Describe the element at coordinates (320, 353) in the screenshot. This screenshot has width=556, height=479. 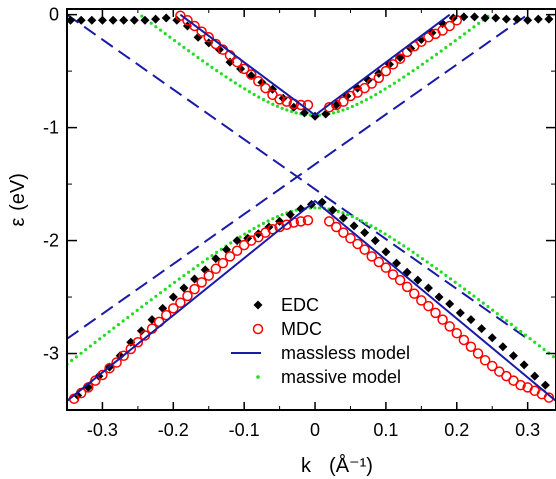
I see `legend-item: massless model` at that location.